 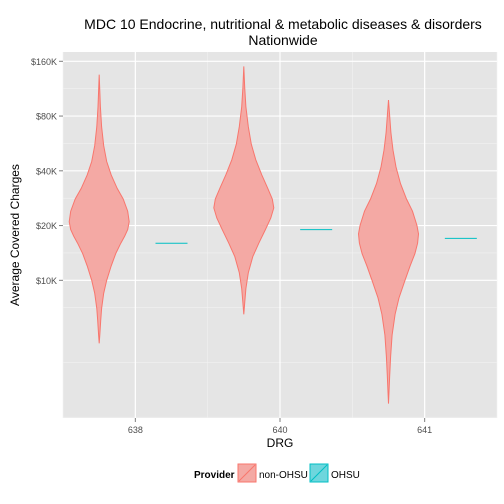 What do you see at coordinates (214, 475) in the screenshot?
I see `legend-title: Provider` at bounding box center [214, 475].